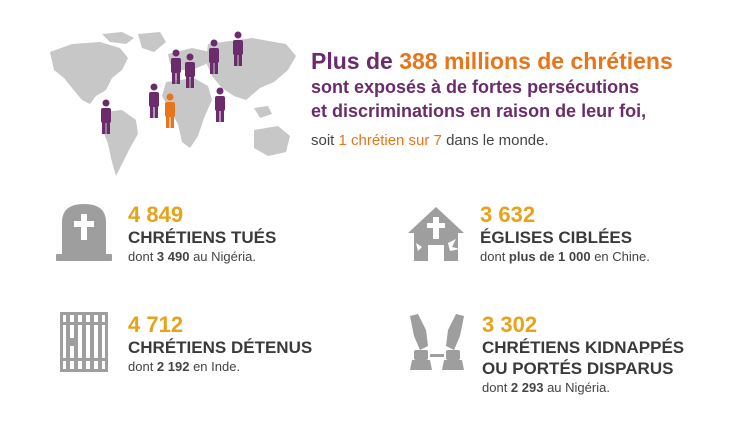  Describe the element at coordinates (220, 347) in the screenshot. I see `stat-label: CHRÉTIENS DÉTENUS` at that location.